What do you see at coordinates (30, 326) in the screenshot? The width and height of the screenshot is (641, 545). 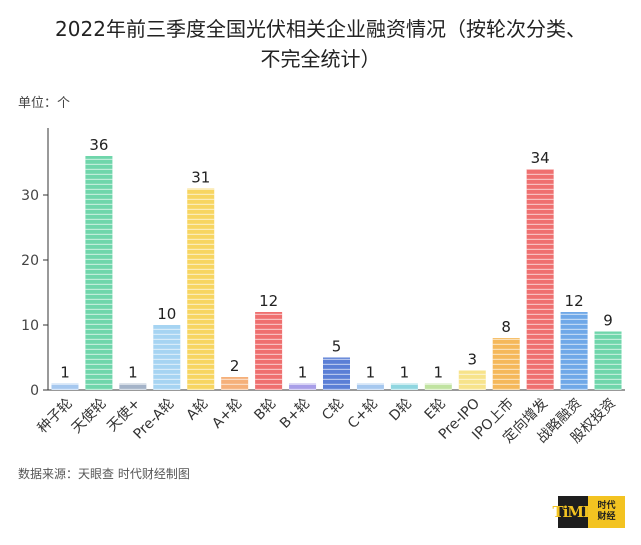 I see `y-tick-label: 10` at bounding box center [30, 326].